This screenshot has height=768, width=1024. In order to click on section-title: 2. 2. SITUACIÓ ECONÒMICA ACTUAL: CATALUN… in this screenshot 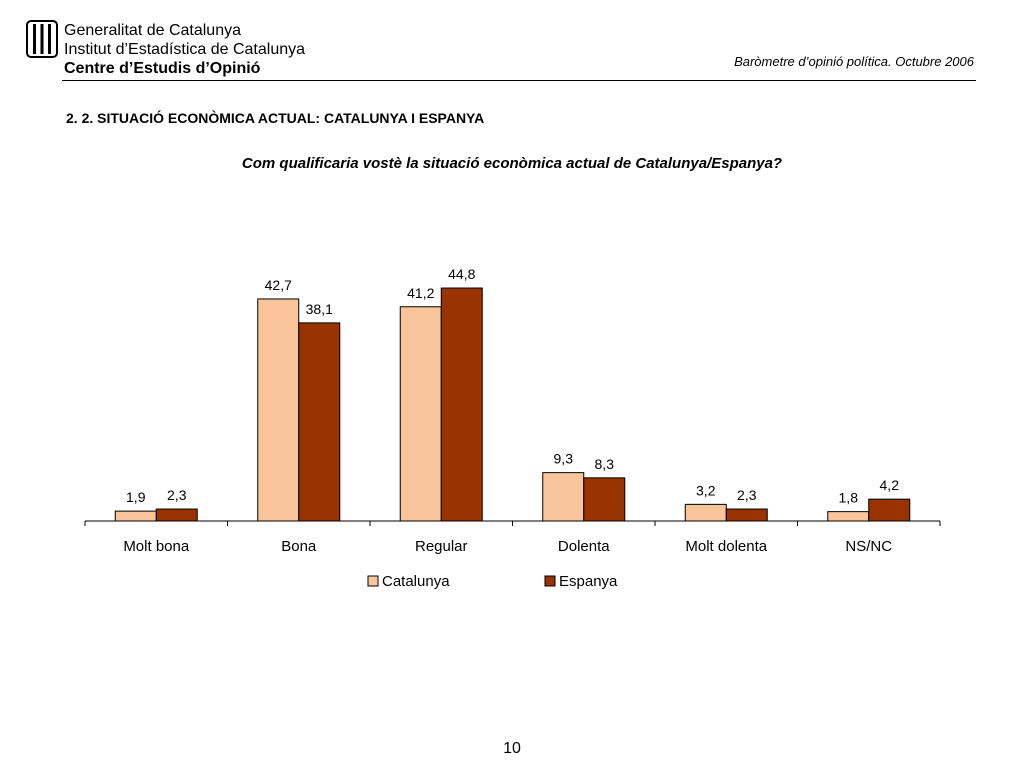, I will do `click(275, 118)`.